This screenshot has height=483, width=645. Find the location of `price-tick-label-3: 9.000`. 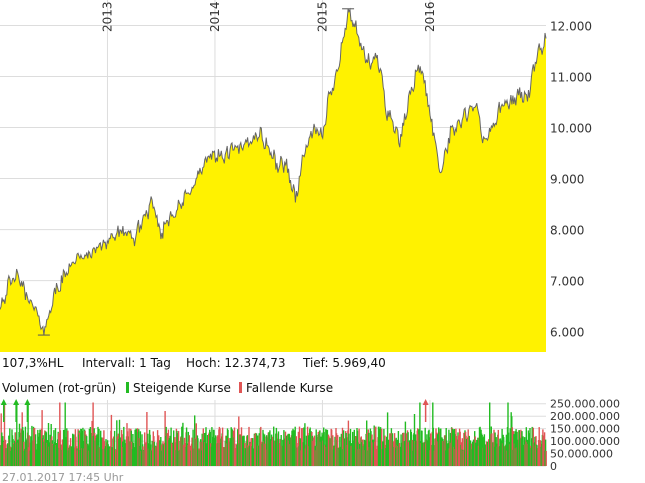

price-tick-label-3: 9.000 is located at coordinates (567, 180).